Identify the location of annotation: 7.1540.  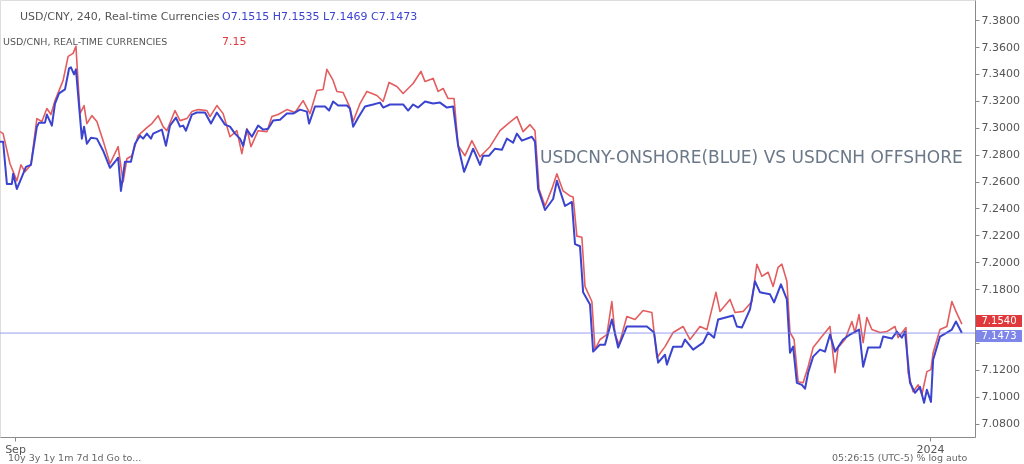
(999, 321).